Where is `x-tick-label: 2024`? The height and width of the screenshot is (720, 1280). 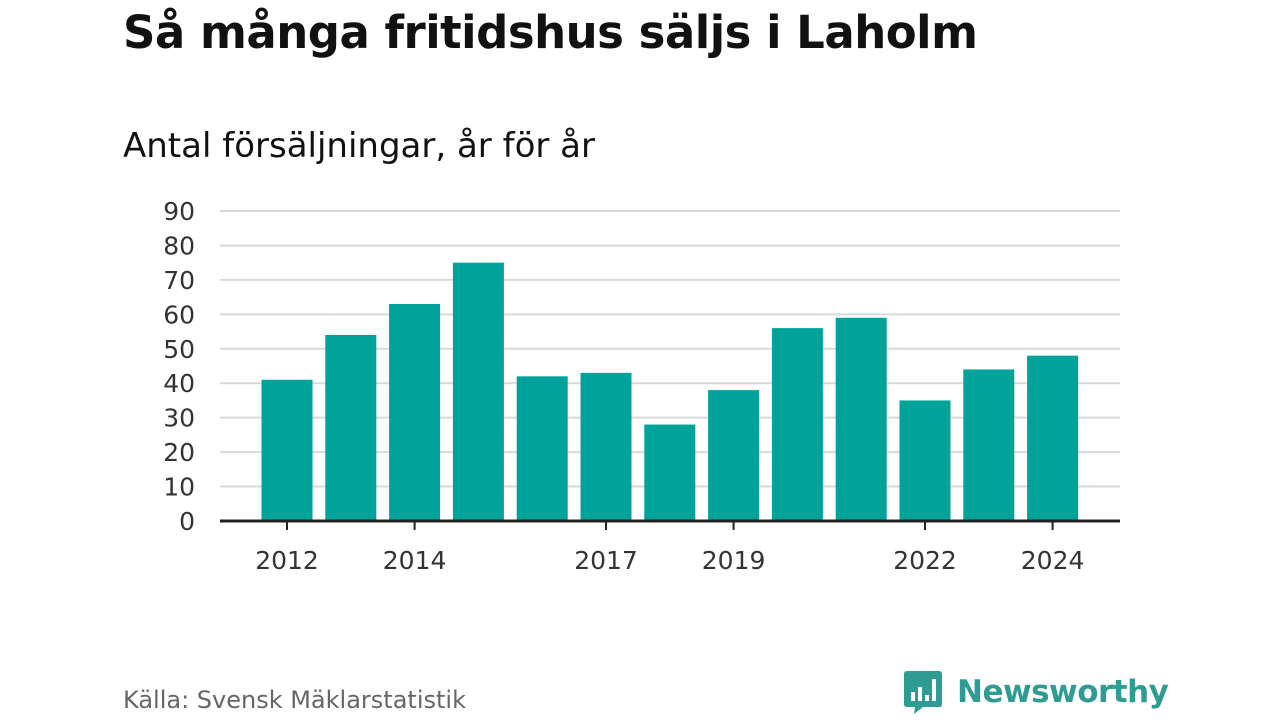 x-tick-label: 2024 is located at coordinates (1053, 560).